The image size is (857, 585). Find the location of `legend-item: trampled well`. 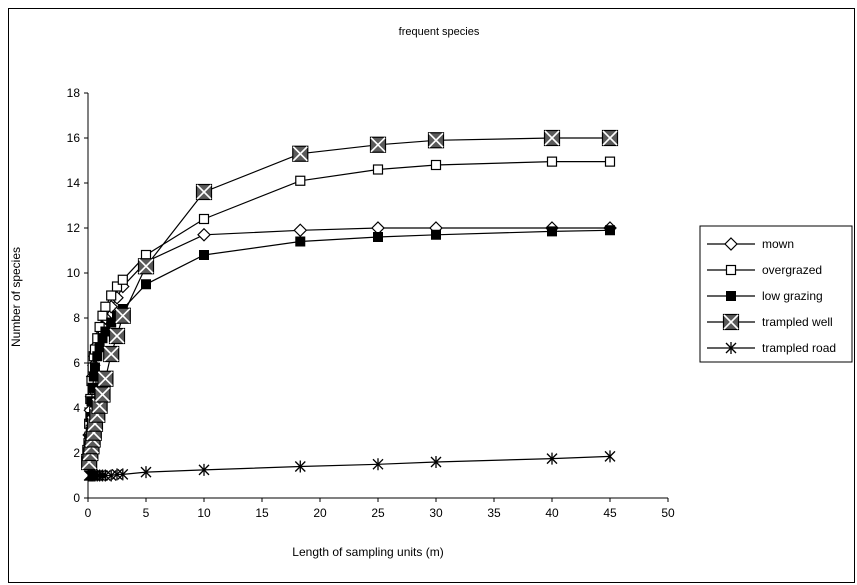

legend-item: trampled well is located at coordinates (770, 322).